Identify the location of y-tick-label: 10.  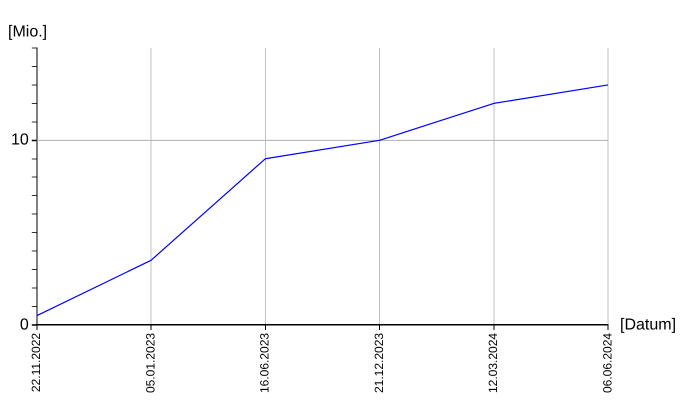
(20, 140).